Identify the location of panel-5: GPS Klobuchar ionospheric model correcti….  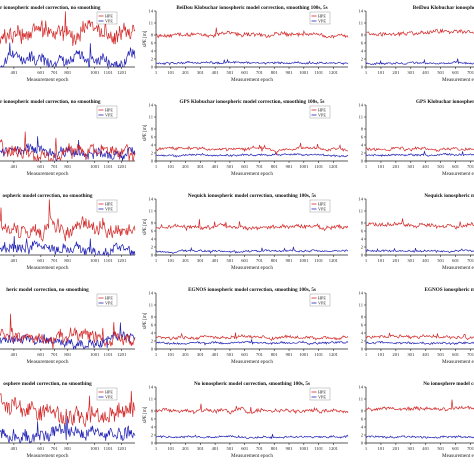
(246, 138).